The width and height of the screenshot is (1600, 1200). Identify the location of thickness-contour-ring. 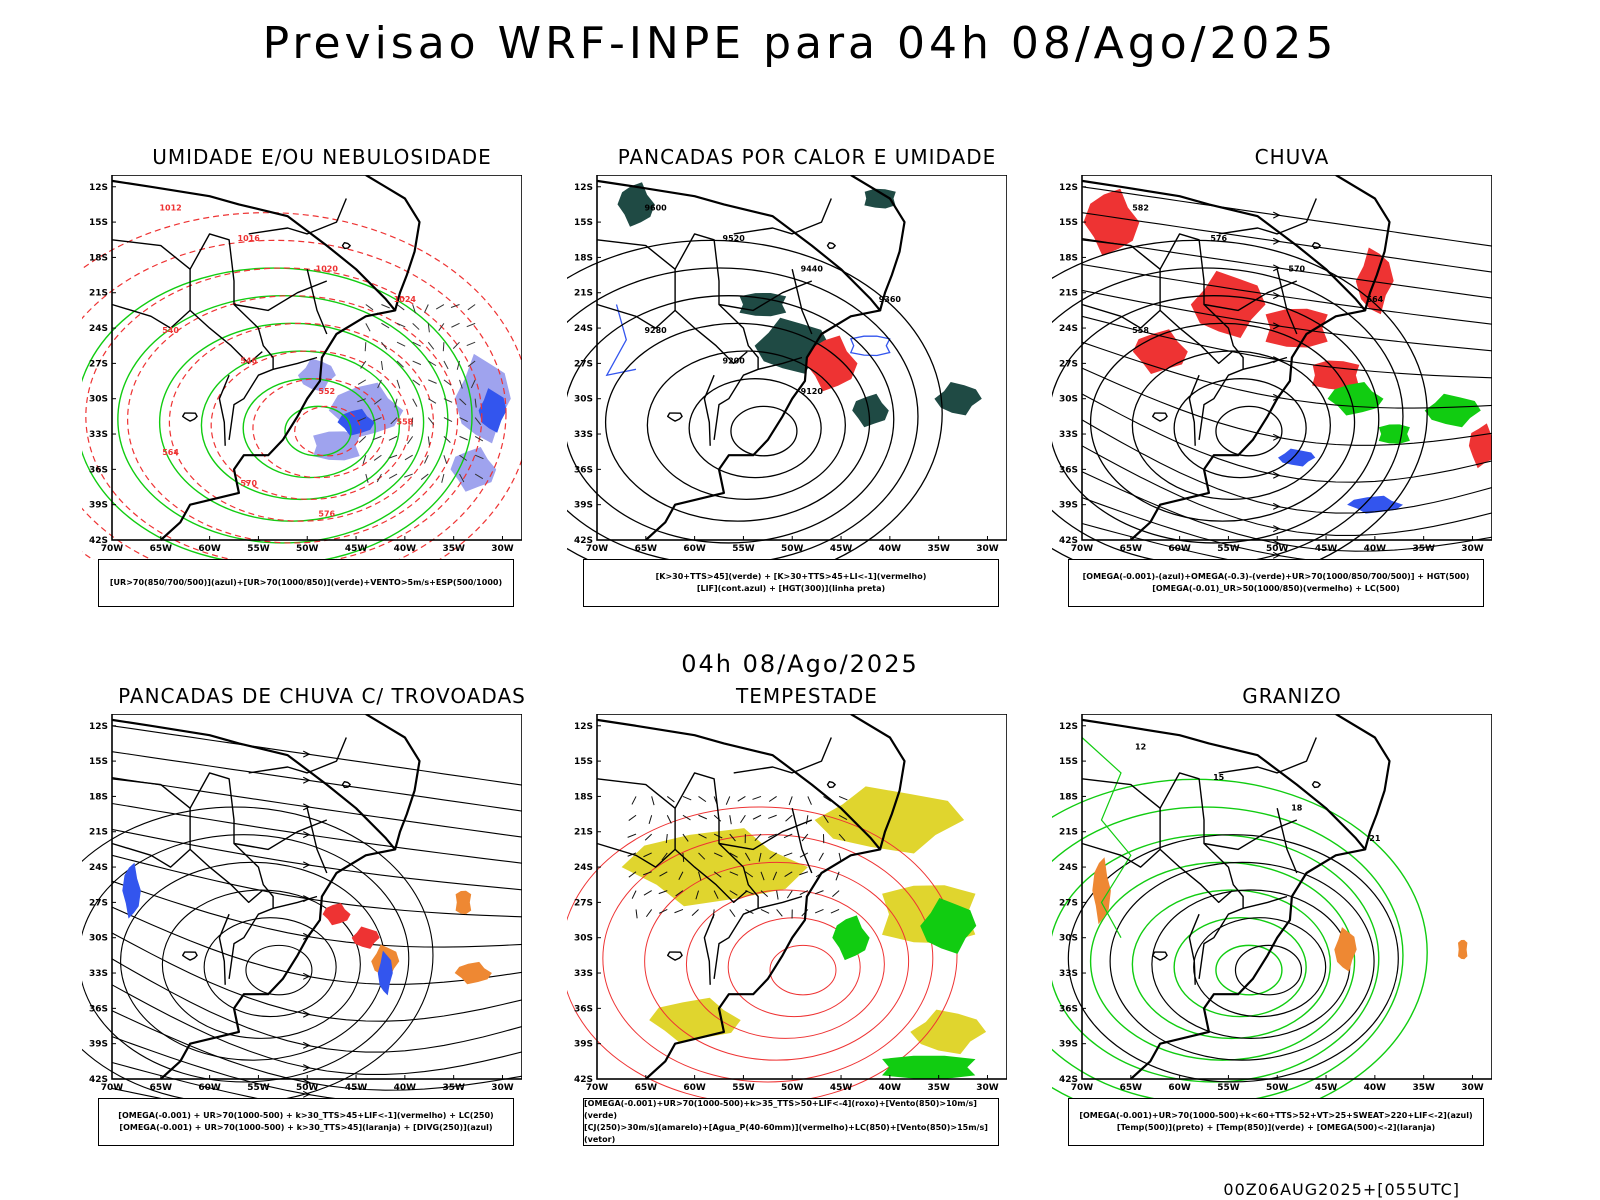
(301, 422).